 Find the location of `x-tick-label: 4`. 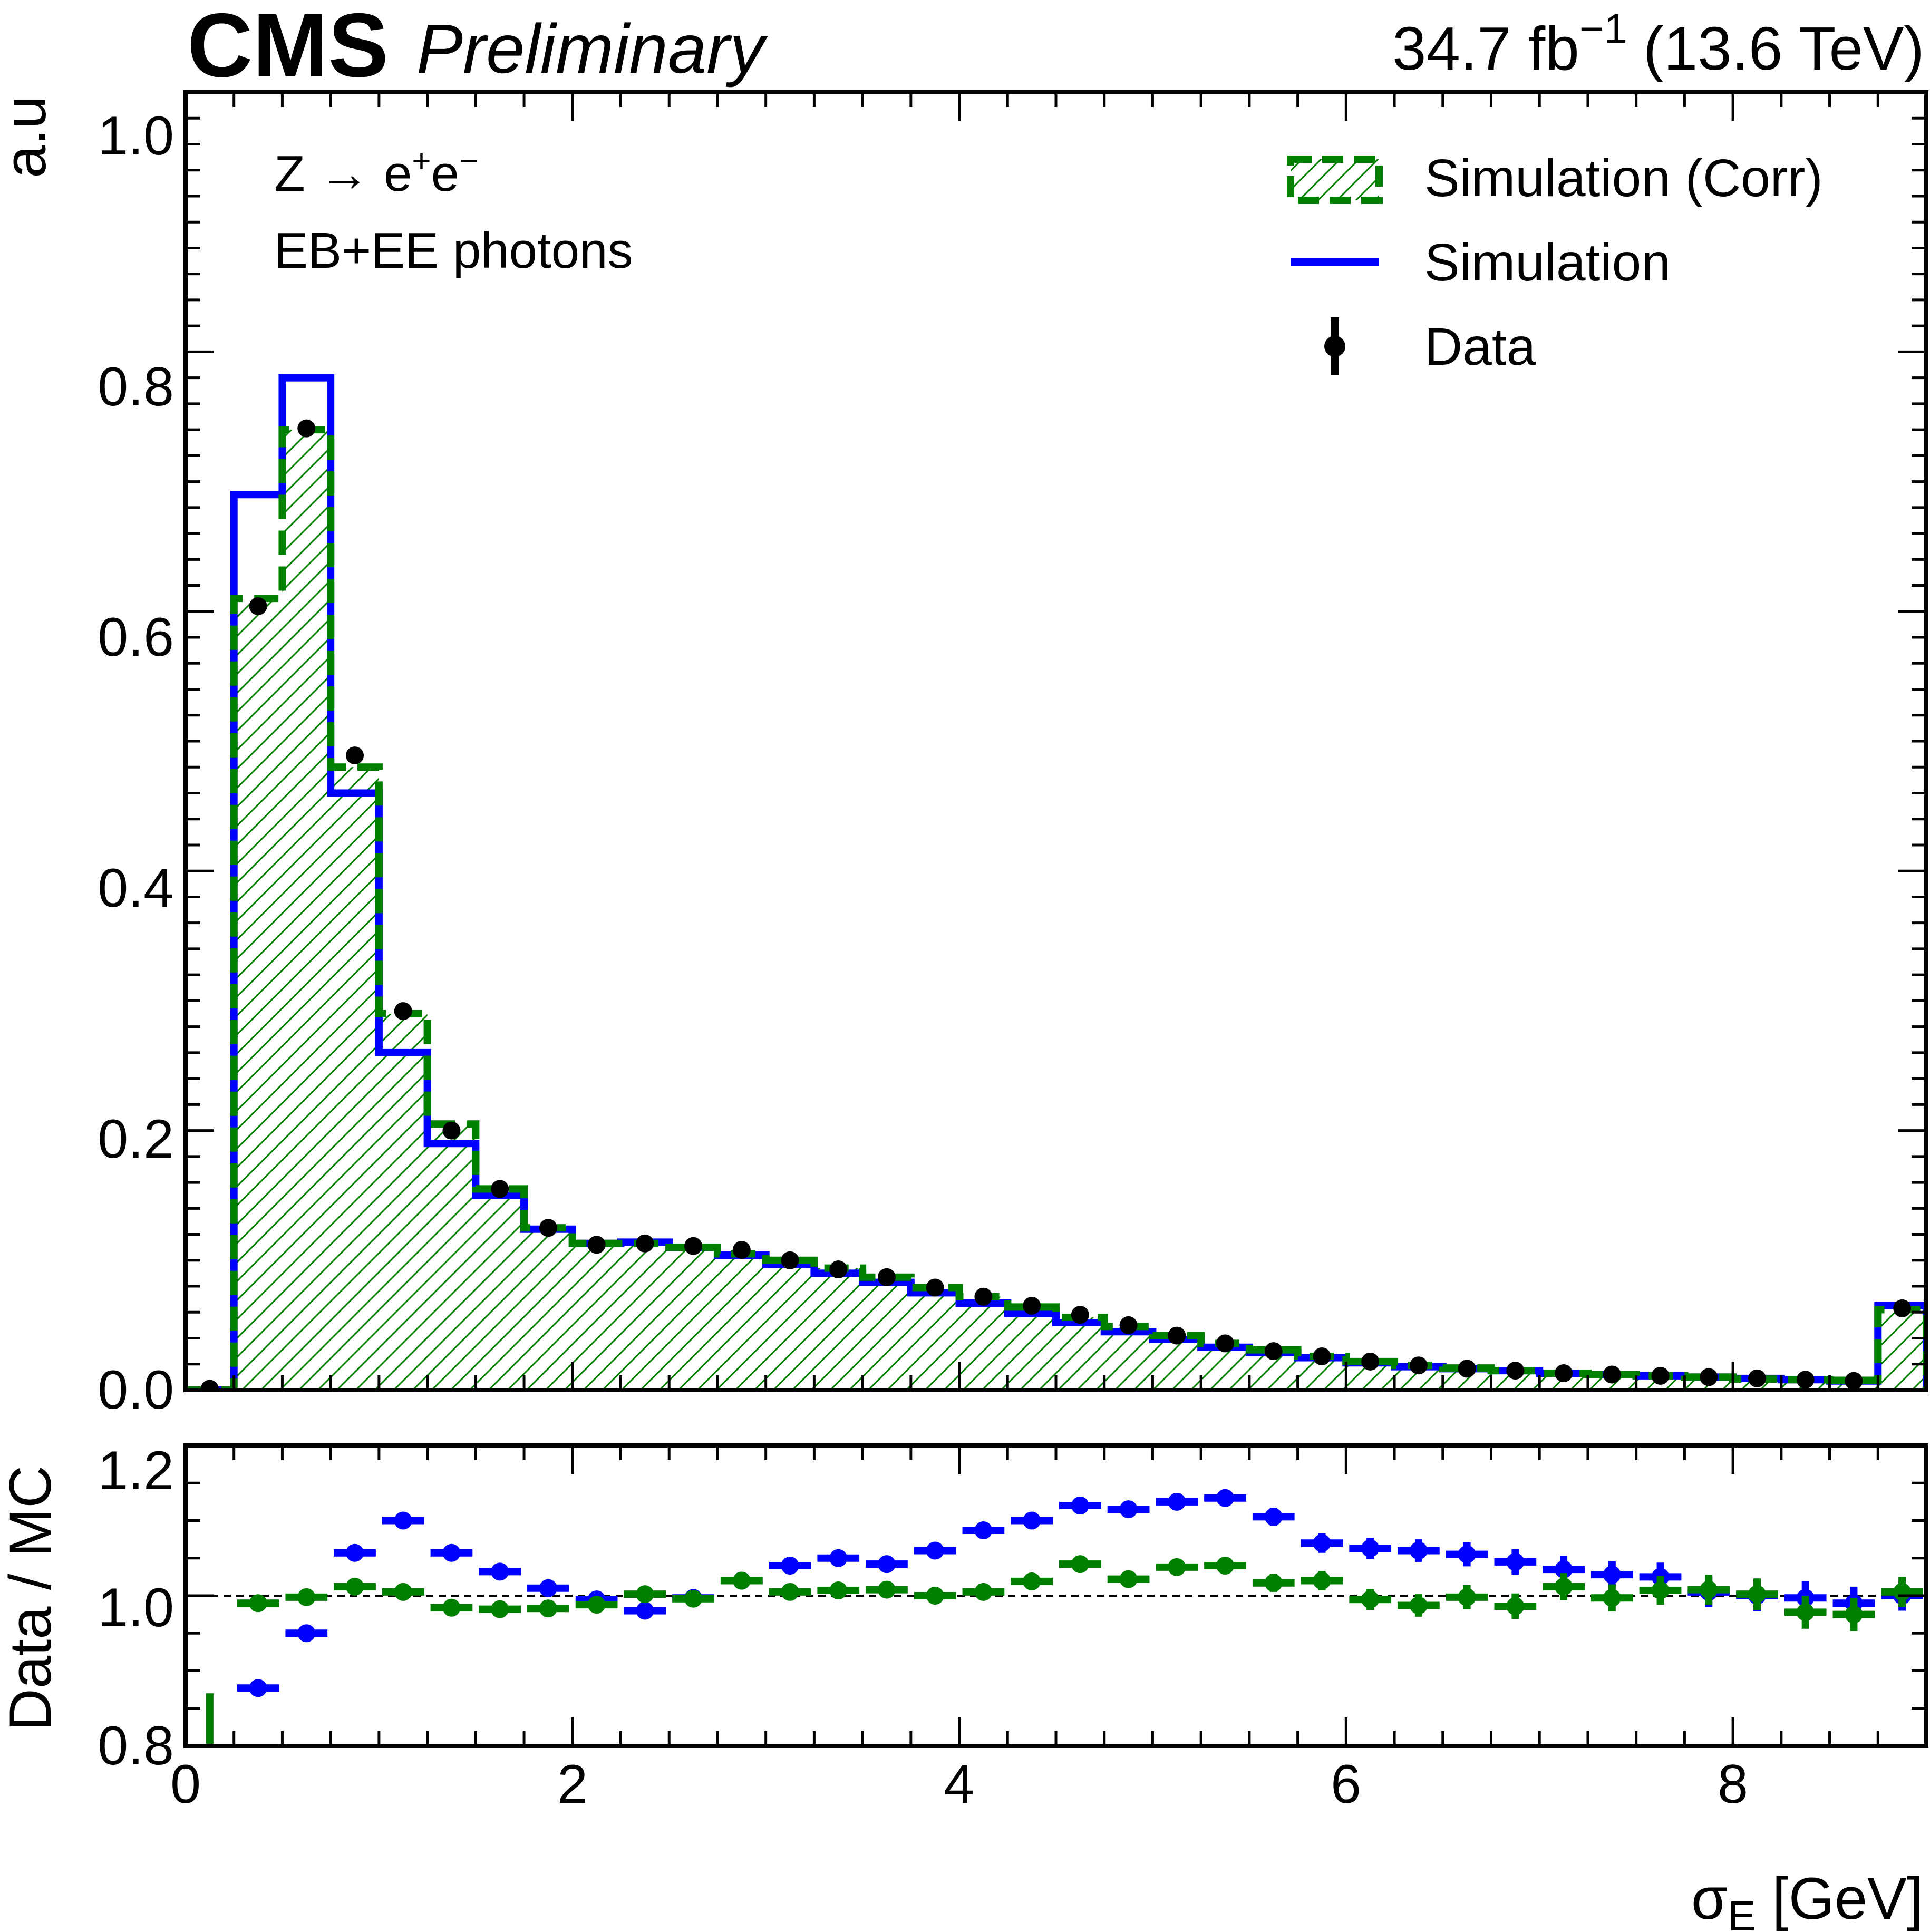

x-tick-label: 4 is located at coordinates (959, 1785).